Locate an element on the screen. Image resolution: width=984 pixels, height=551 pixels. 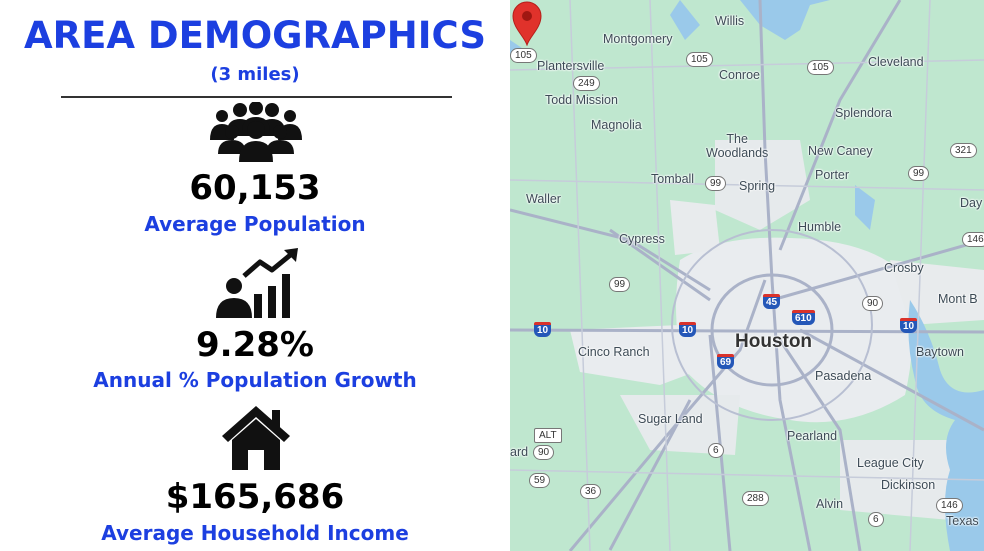
page-title: AREA DEMOGRAPHICS is located at coordinates (254, 35).